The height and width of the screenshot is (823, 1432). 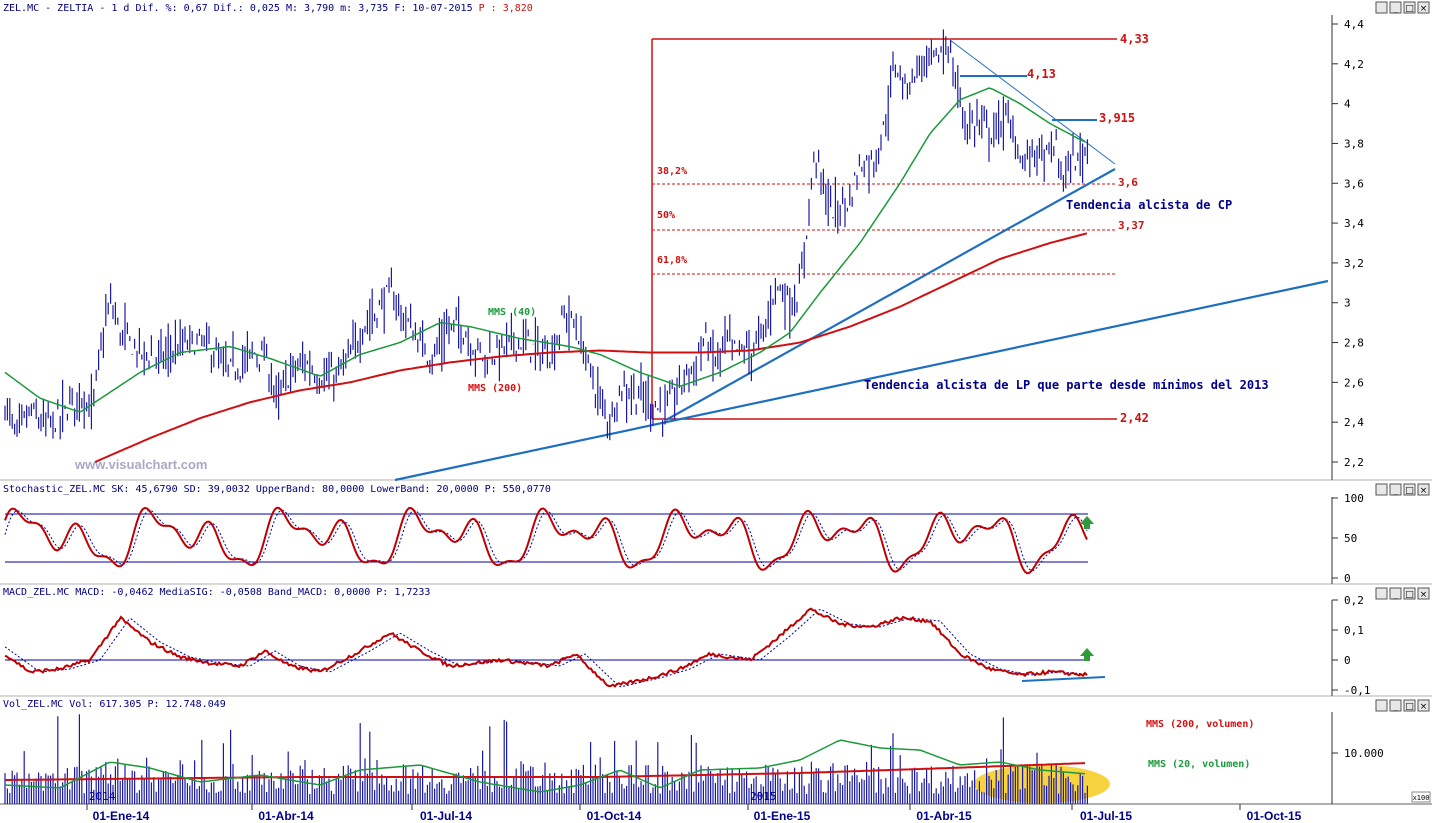 What do you see at coordinates (782, 816) in the screenshot?
I see `date-tick-label: 01-Ene-15` at bounding box center [782, 816].